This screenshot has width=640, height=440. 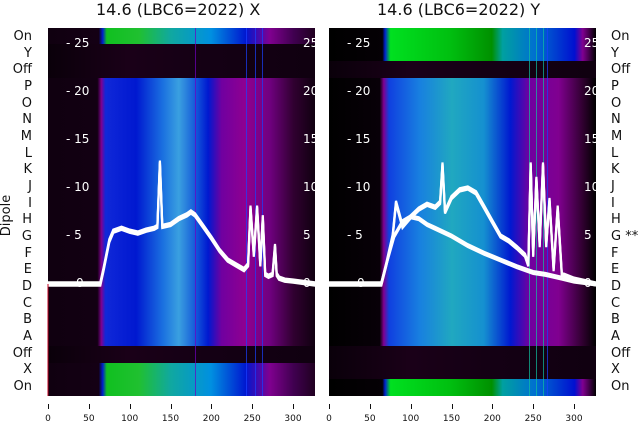 I want to click on heatmap-row-on-bottom, so click(x=181, y=379).